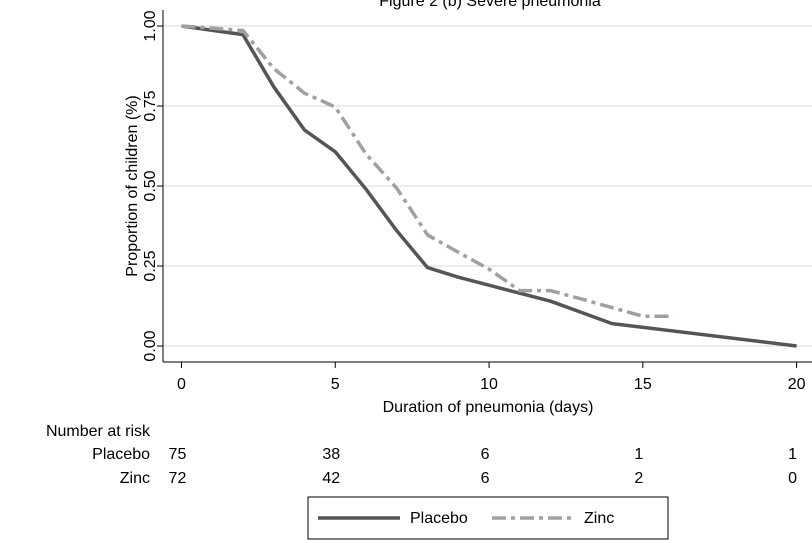  I want to click on y-tick-label: 0.25, so click(150, 265).